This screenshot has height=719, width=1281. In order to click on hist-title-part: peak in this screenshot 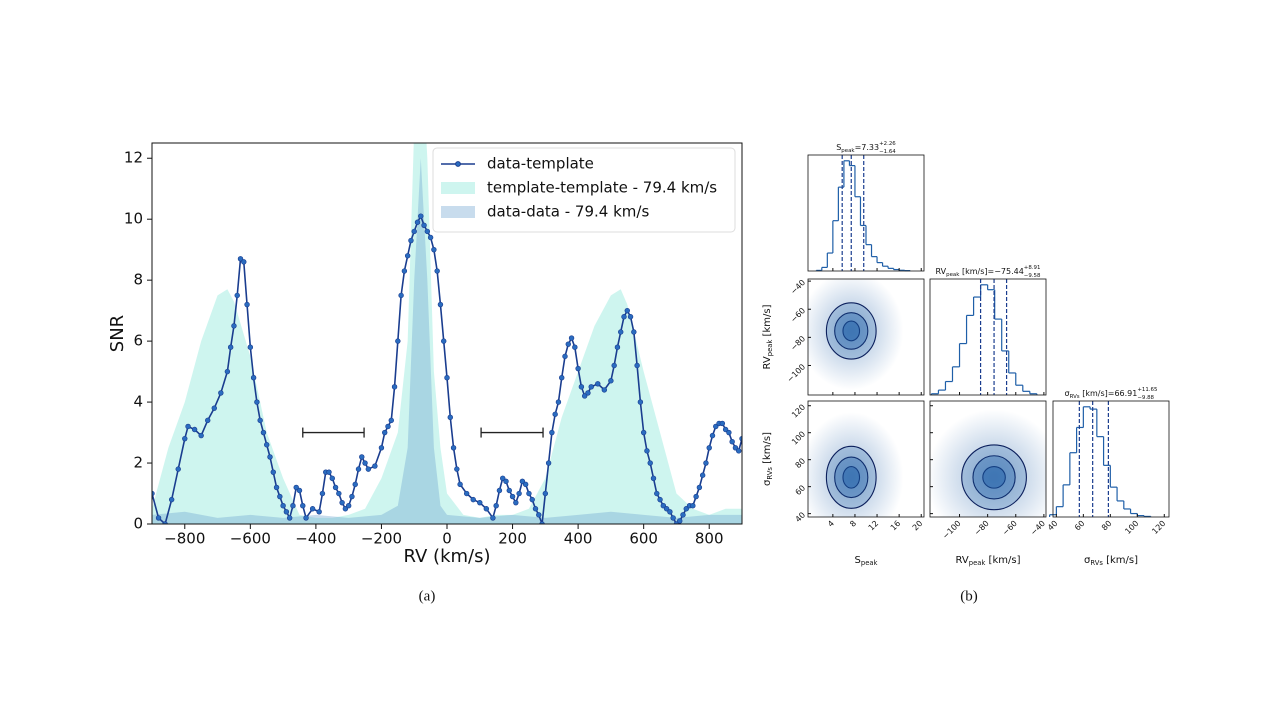, I will do `click(848, 151)`.